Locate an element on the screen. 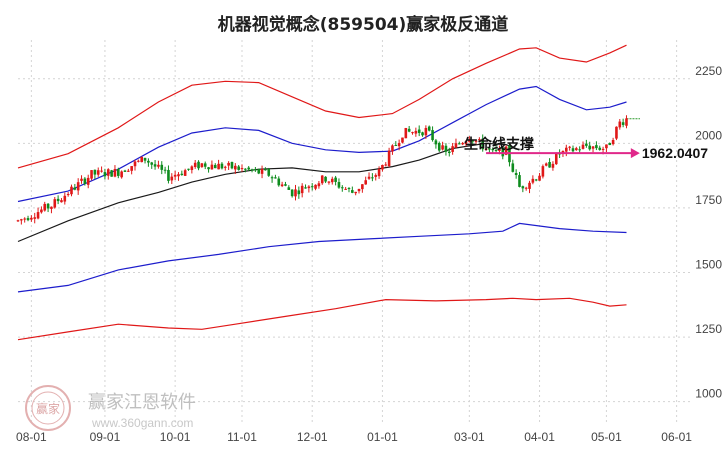  watermark-logo-text: 赢家 is located at coordinates (48, 408).